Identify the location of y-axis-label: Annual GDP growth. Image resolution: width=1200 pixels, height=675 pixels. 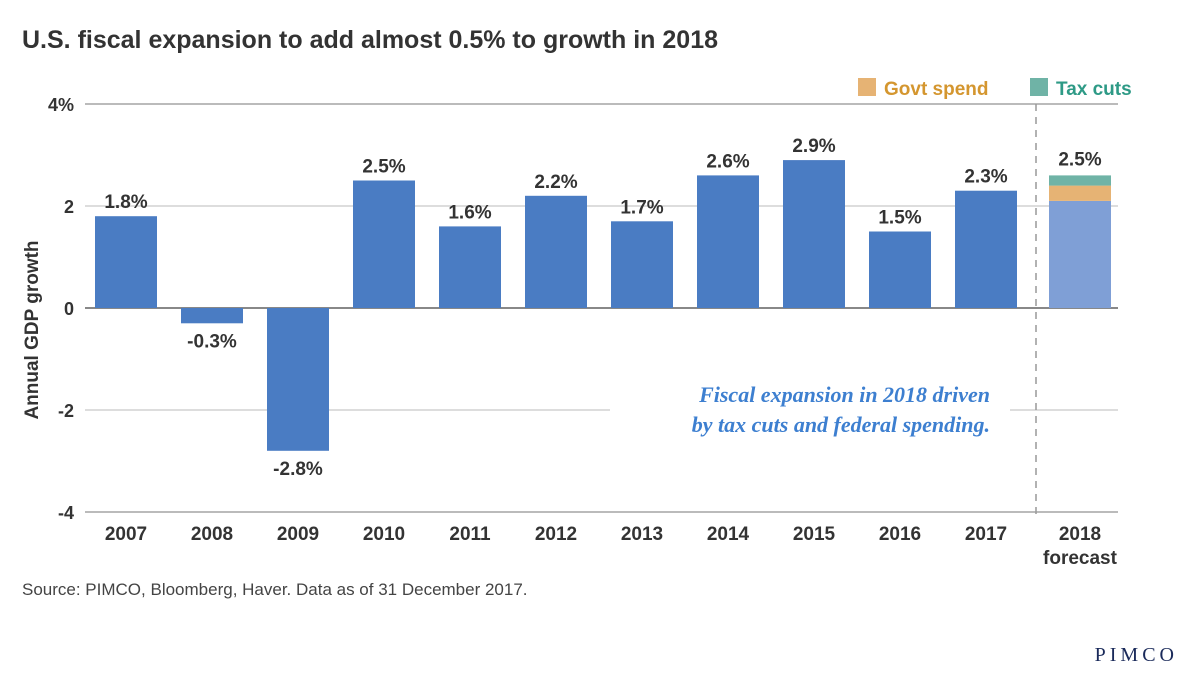
(32, 329).